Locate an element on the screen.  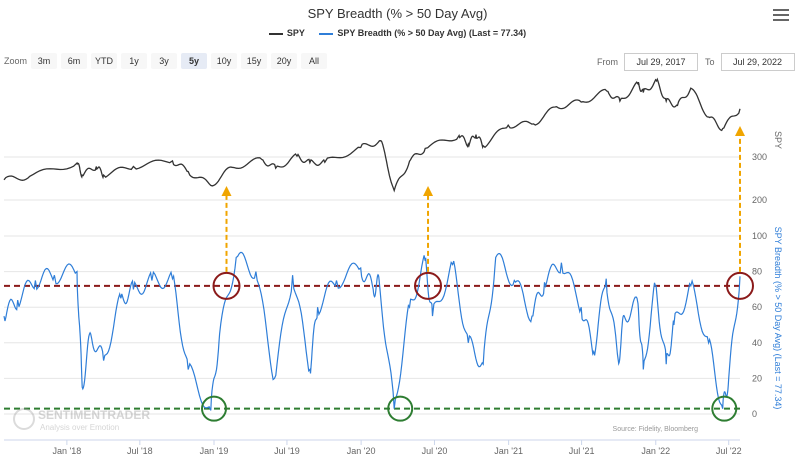
x-tick-label: Jan '22 is located at coordinates (655, 451).